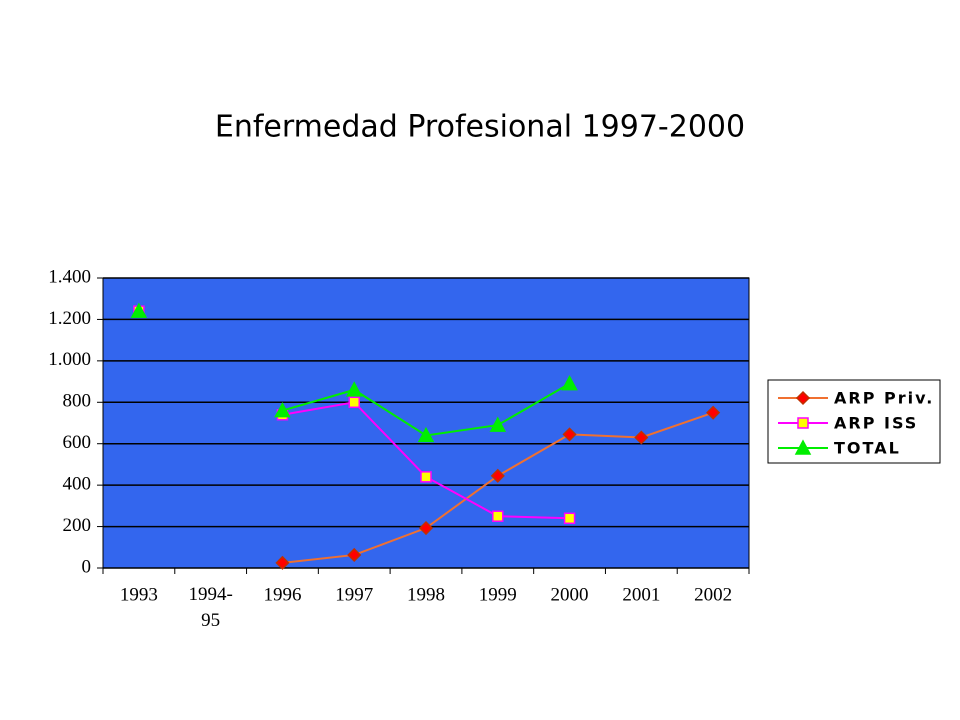 The width and height of the screenshot is (960, 720). Describe the element at coordinates (77, 484) in the screenshot. I see `y-tick-label: 400` at that location.